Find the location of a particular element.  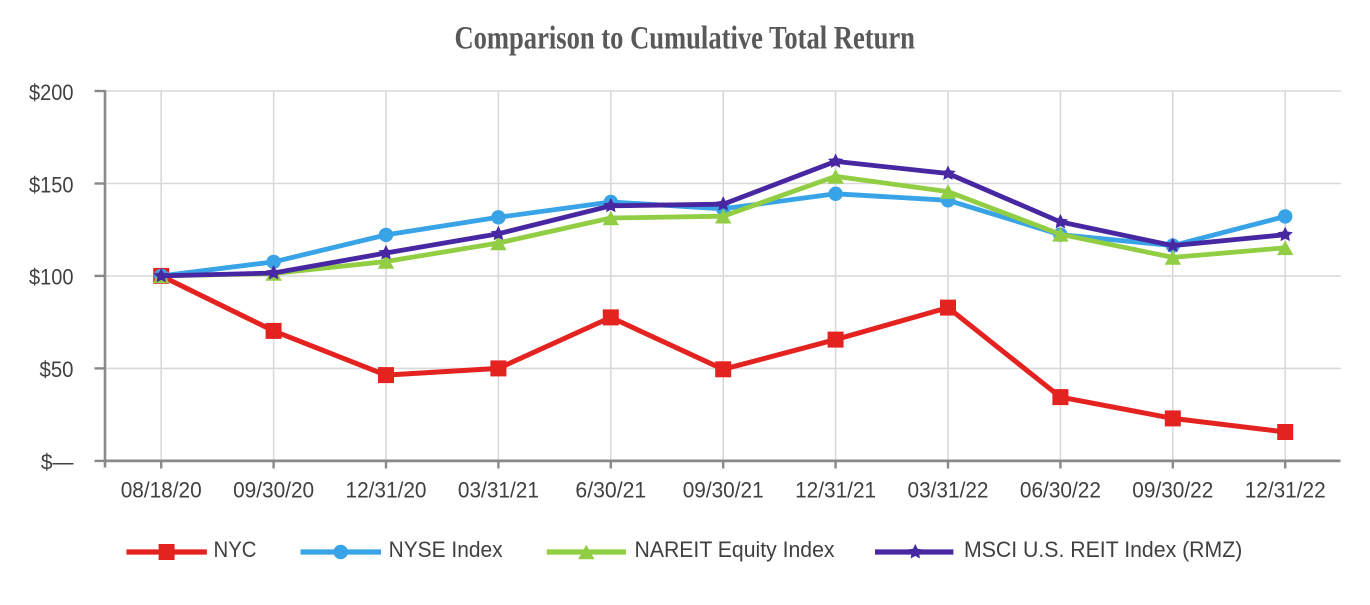

svg-text: NYC is located at coordinates (235, 549).